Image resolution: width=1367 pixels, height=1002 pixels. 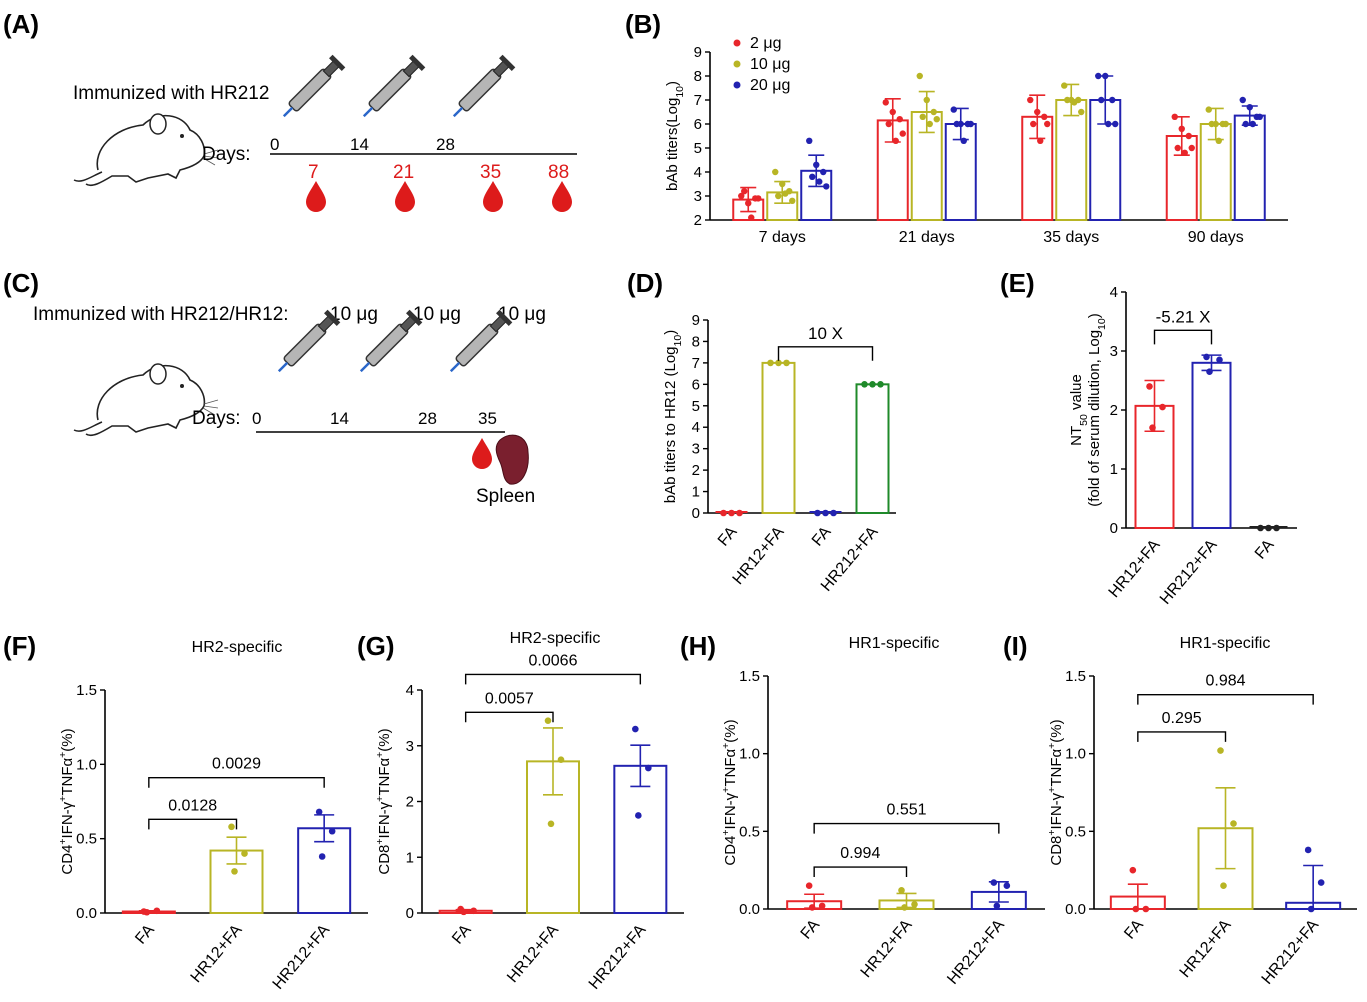 I want to click on bleed-day-88: 88, so click(x=558, y=172).